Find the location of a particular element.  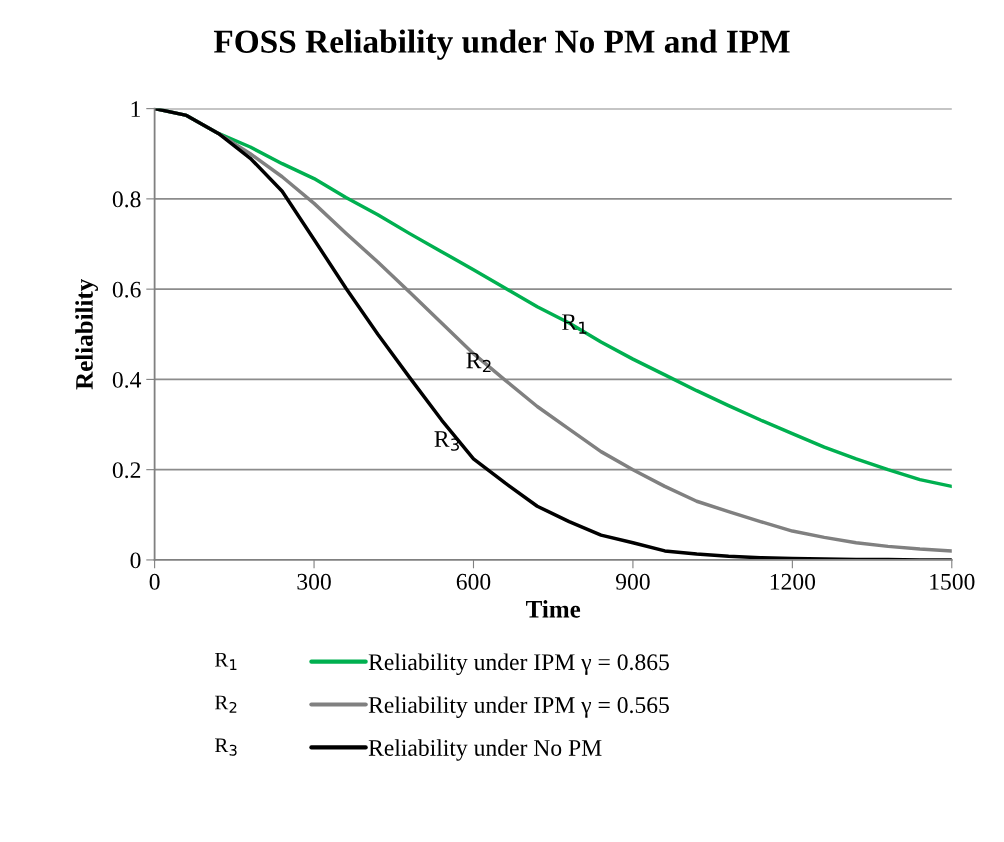

x-tick-label: 0 is located at coordinates (154, 581).